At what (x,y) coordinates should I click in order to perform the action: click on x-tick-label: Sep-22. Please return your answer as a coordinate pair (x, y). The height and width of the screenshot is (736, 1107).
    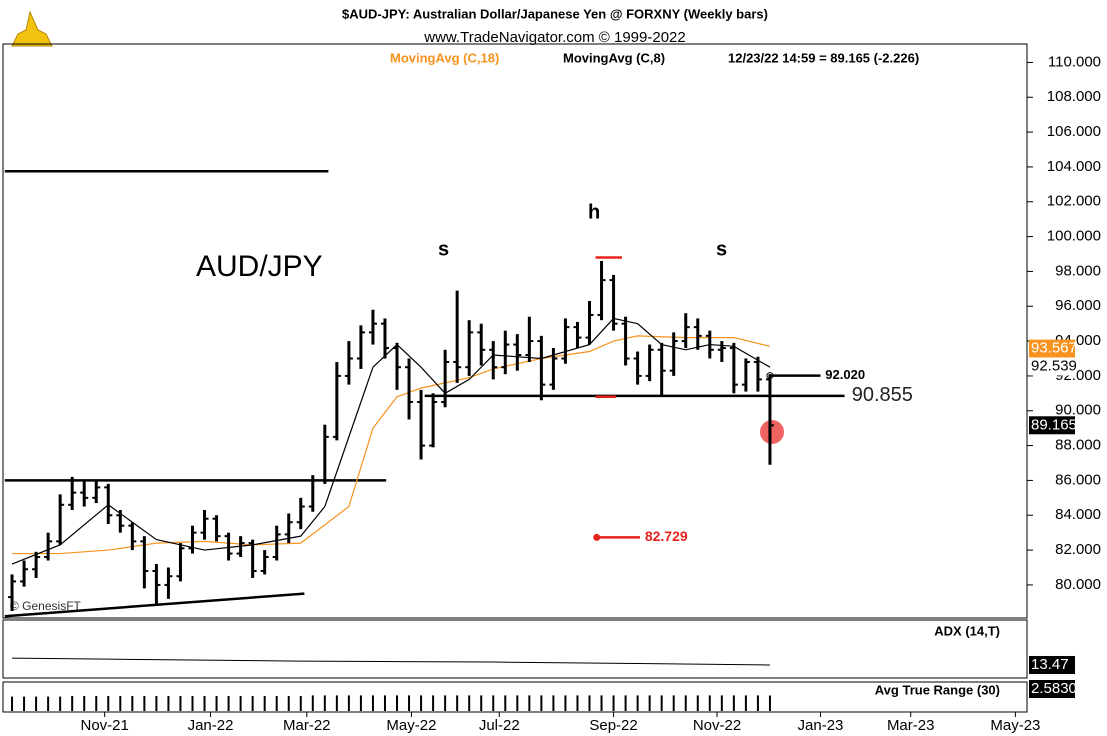
    Looking at the image, I should click on (613, 725).